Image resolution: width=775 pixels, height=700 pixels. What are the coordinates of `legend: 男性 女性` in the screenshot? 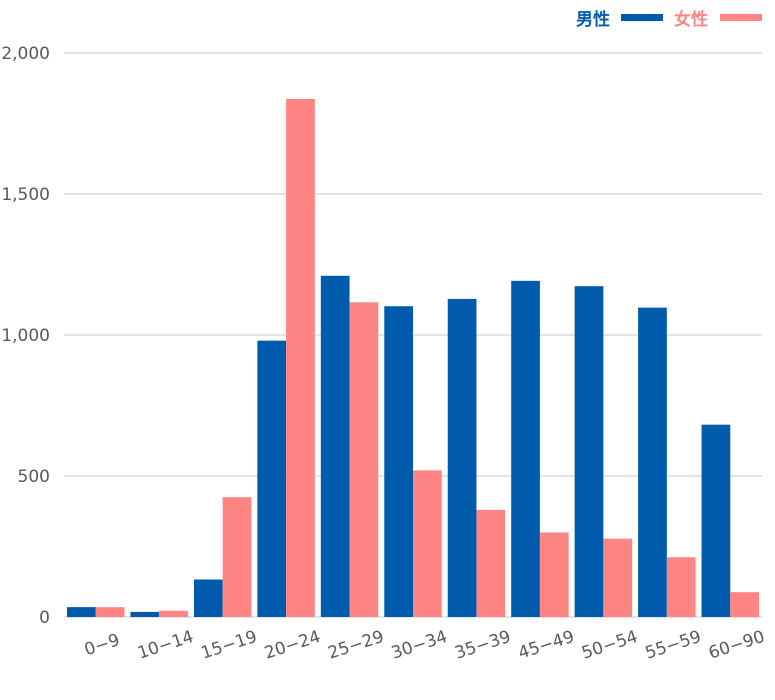 It's located at (669, 19).